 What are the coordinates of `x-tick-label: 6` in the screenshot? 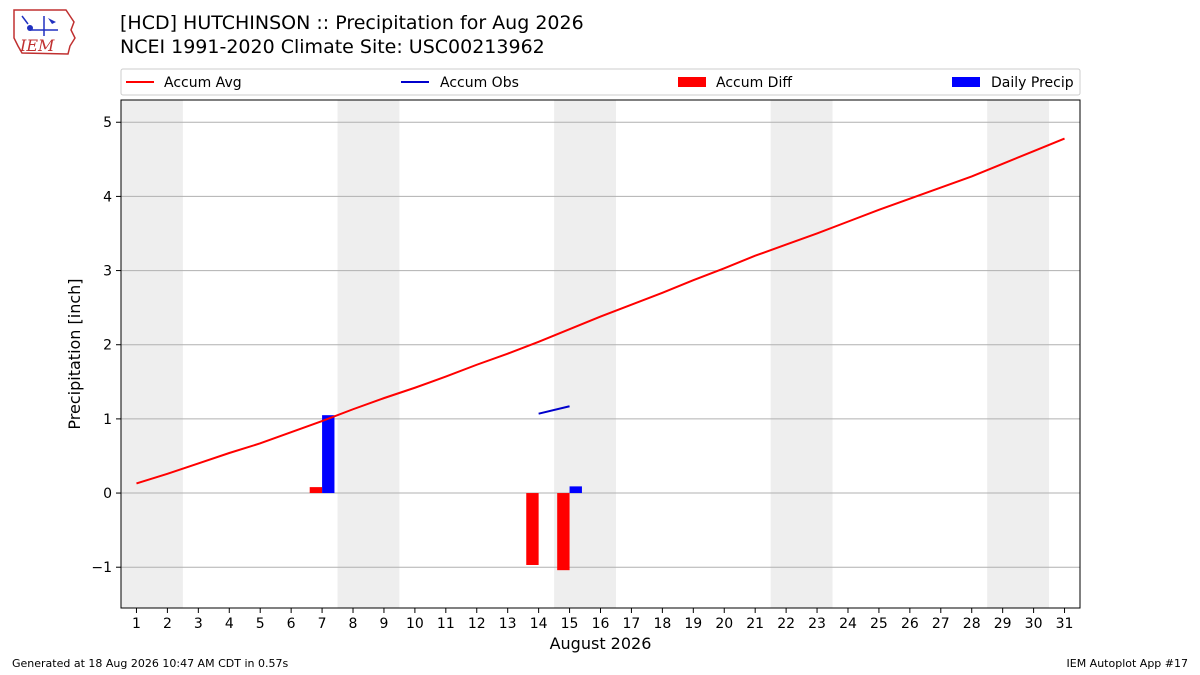 It's located at (291, 624).